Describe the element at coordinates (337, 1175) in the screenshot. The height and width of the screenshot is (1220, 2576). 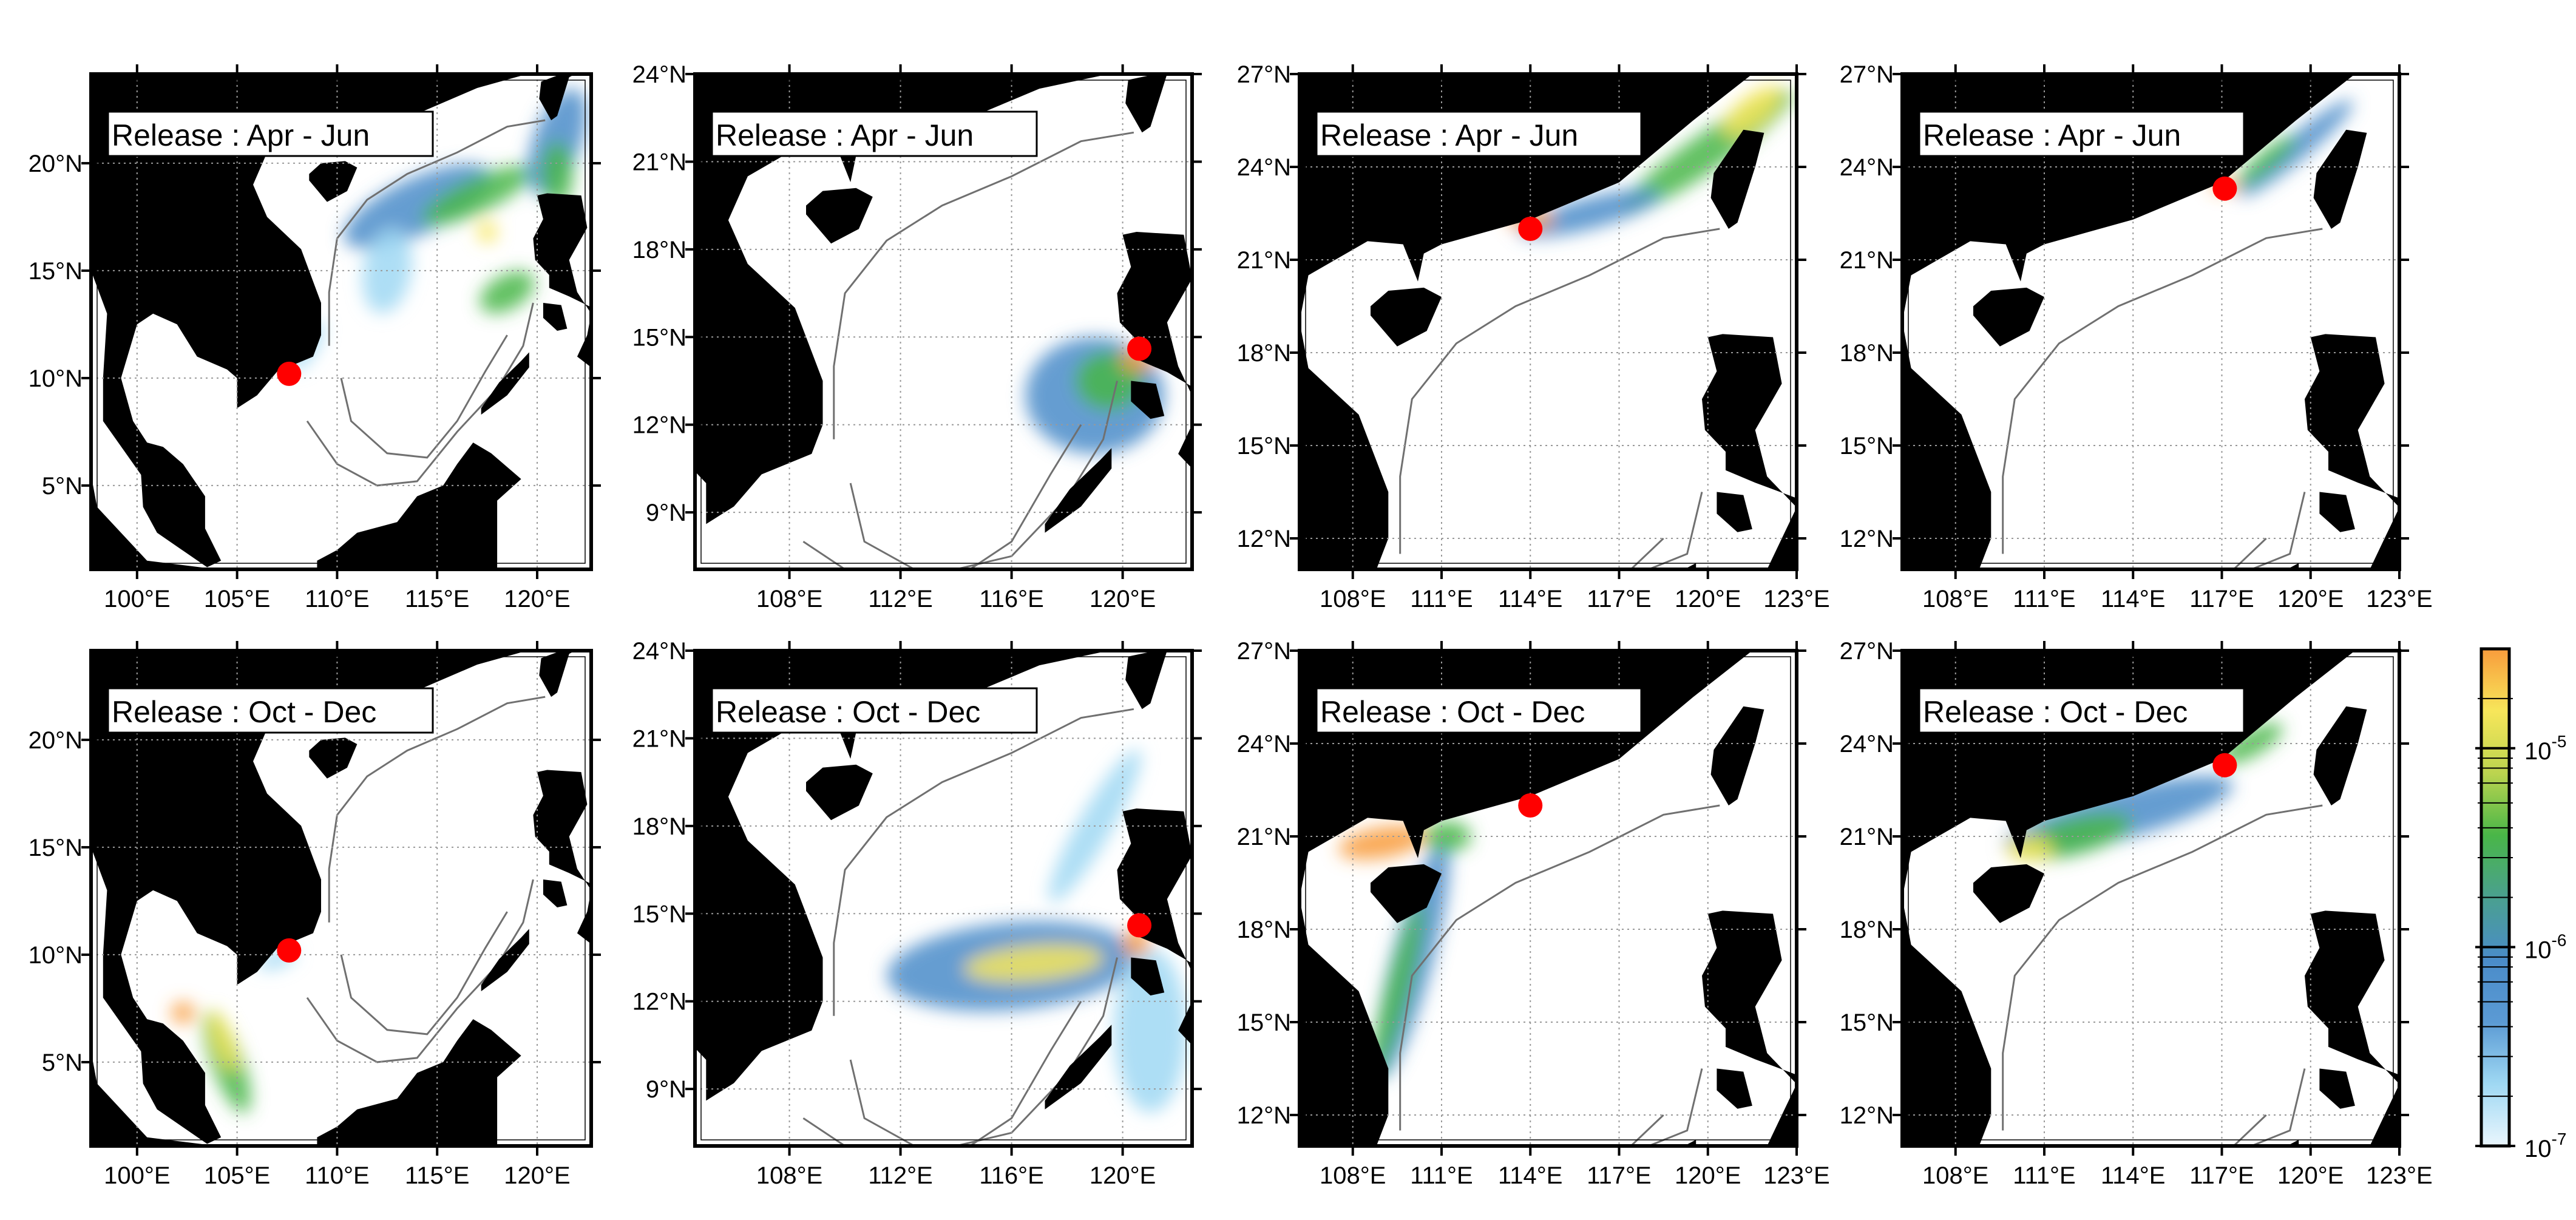
I see `x-tick-label: 110°E` at that location.